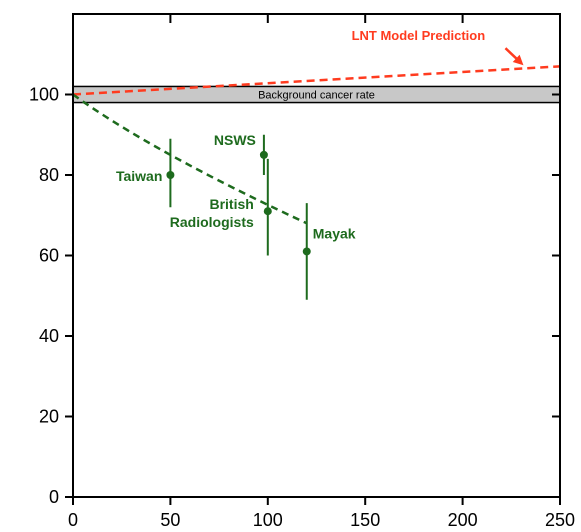  What do you see at coordinates (365, 520) in the screenshot?
I see `x-tick-label: 150` at bounding box center [365, 520].